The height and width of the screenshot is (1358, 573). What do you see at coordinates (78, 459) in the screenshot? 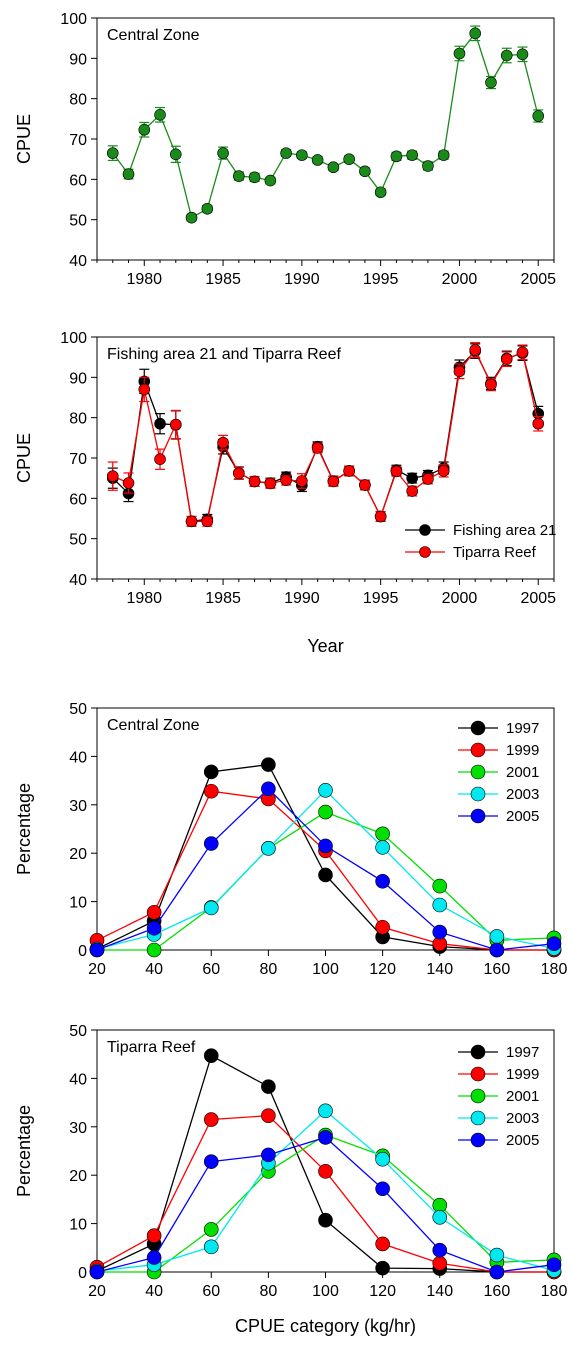
I see `y-tick-label: 70` at bounding box center [78, 459].